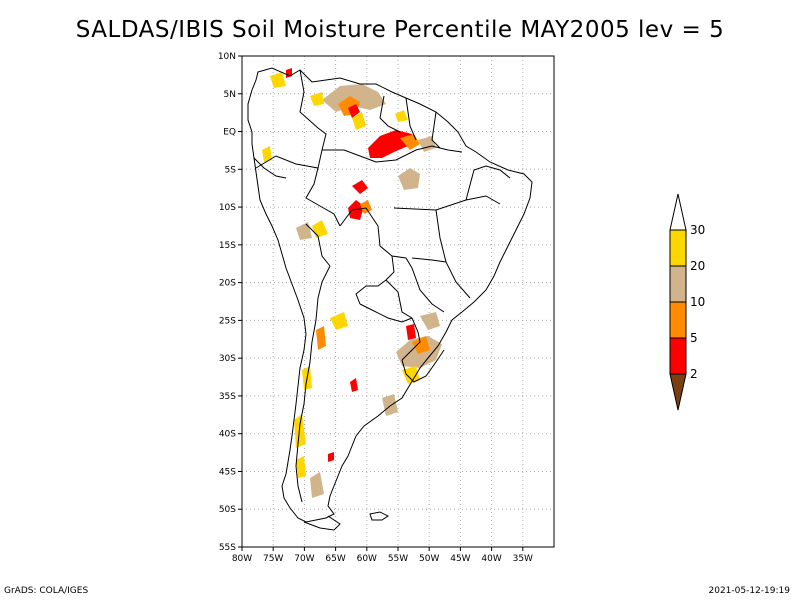 The image size is (800, 600). What do you see at coordinates (227, 359) in the screenshot?
I see `lat-tick-label: 30S` at bounding box center [227, 359].